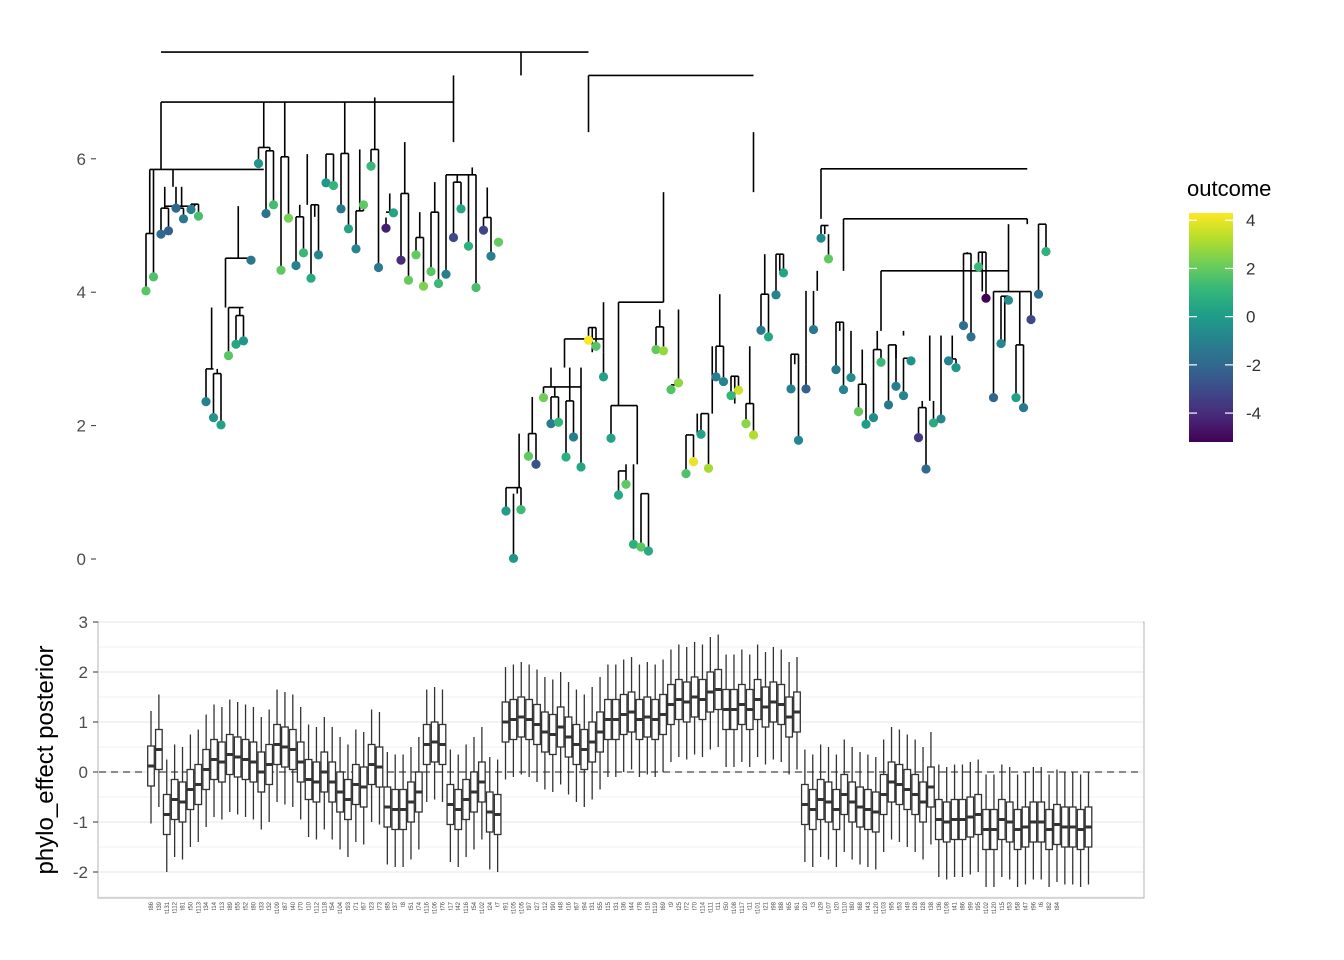  I want to click on box-t87, so click(284, 748).